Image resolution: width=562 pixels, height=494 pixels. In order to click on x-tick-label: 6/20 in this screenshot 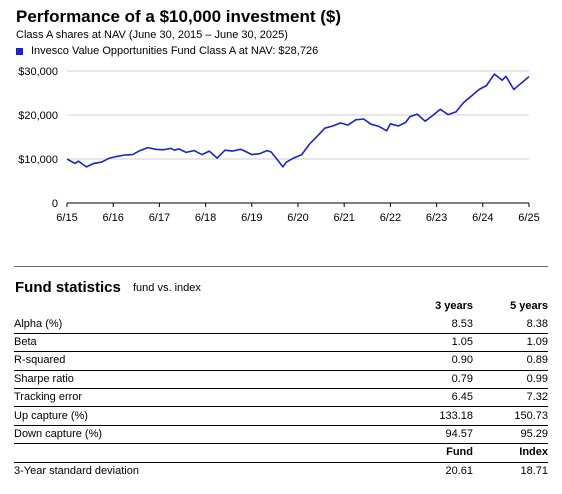, I will do `click(297, 218)`.